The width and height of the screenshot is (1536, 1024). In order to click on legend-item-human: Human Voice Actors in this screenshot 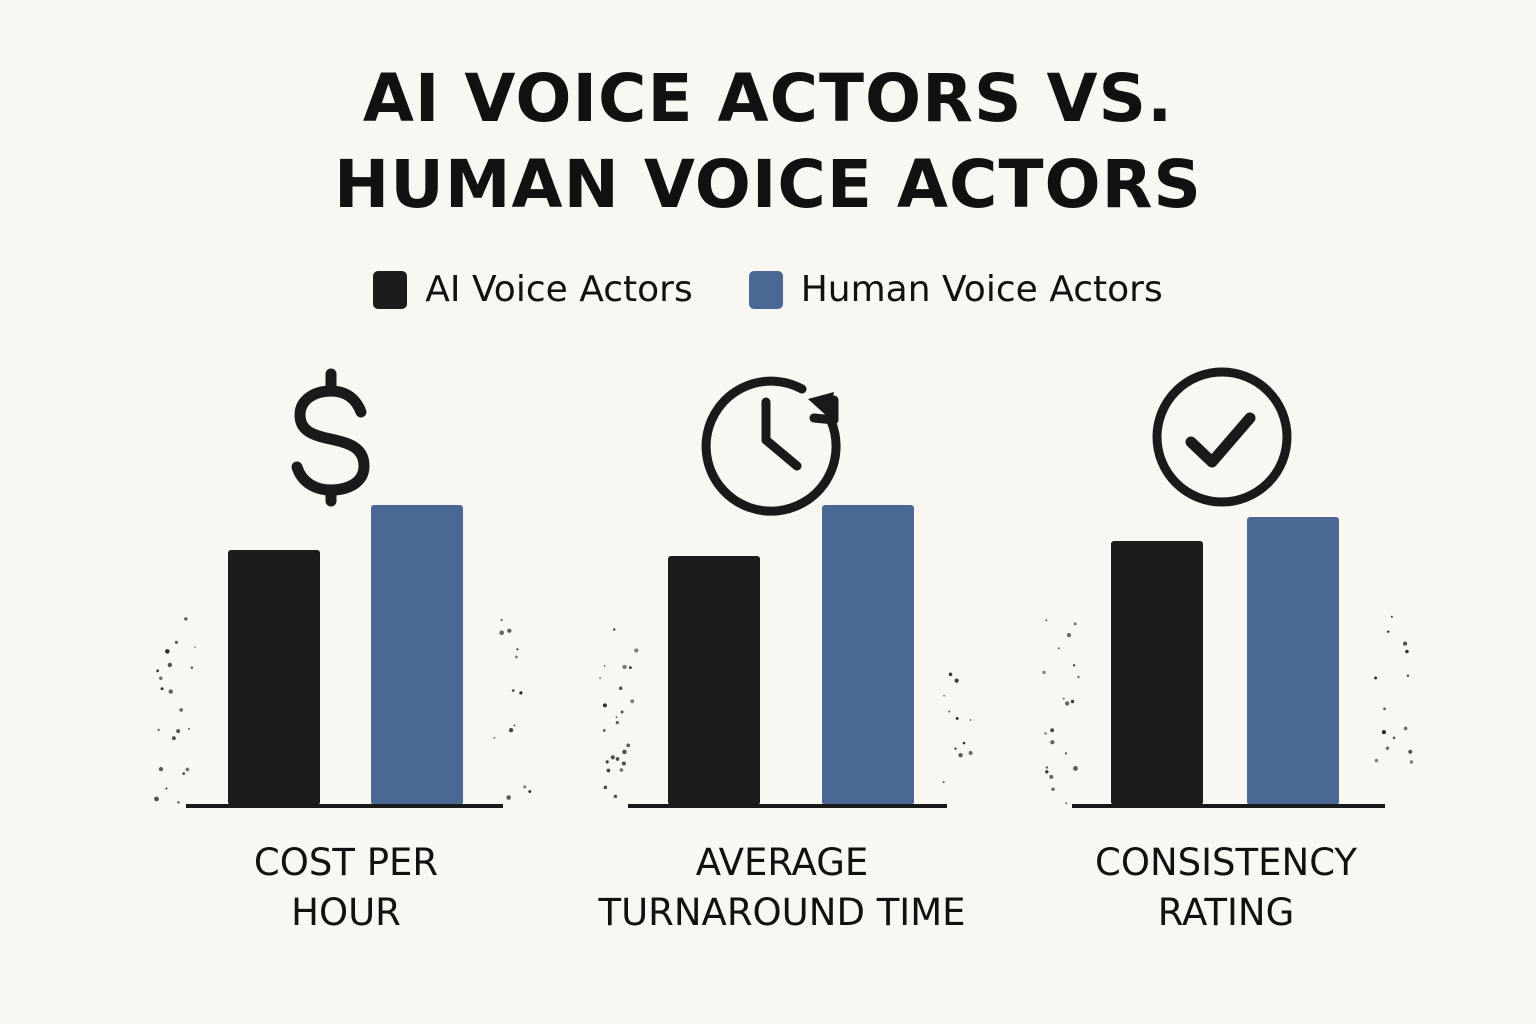, I will do `click(955, 290)`.